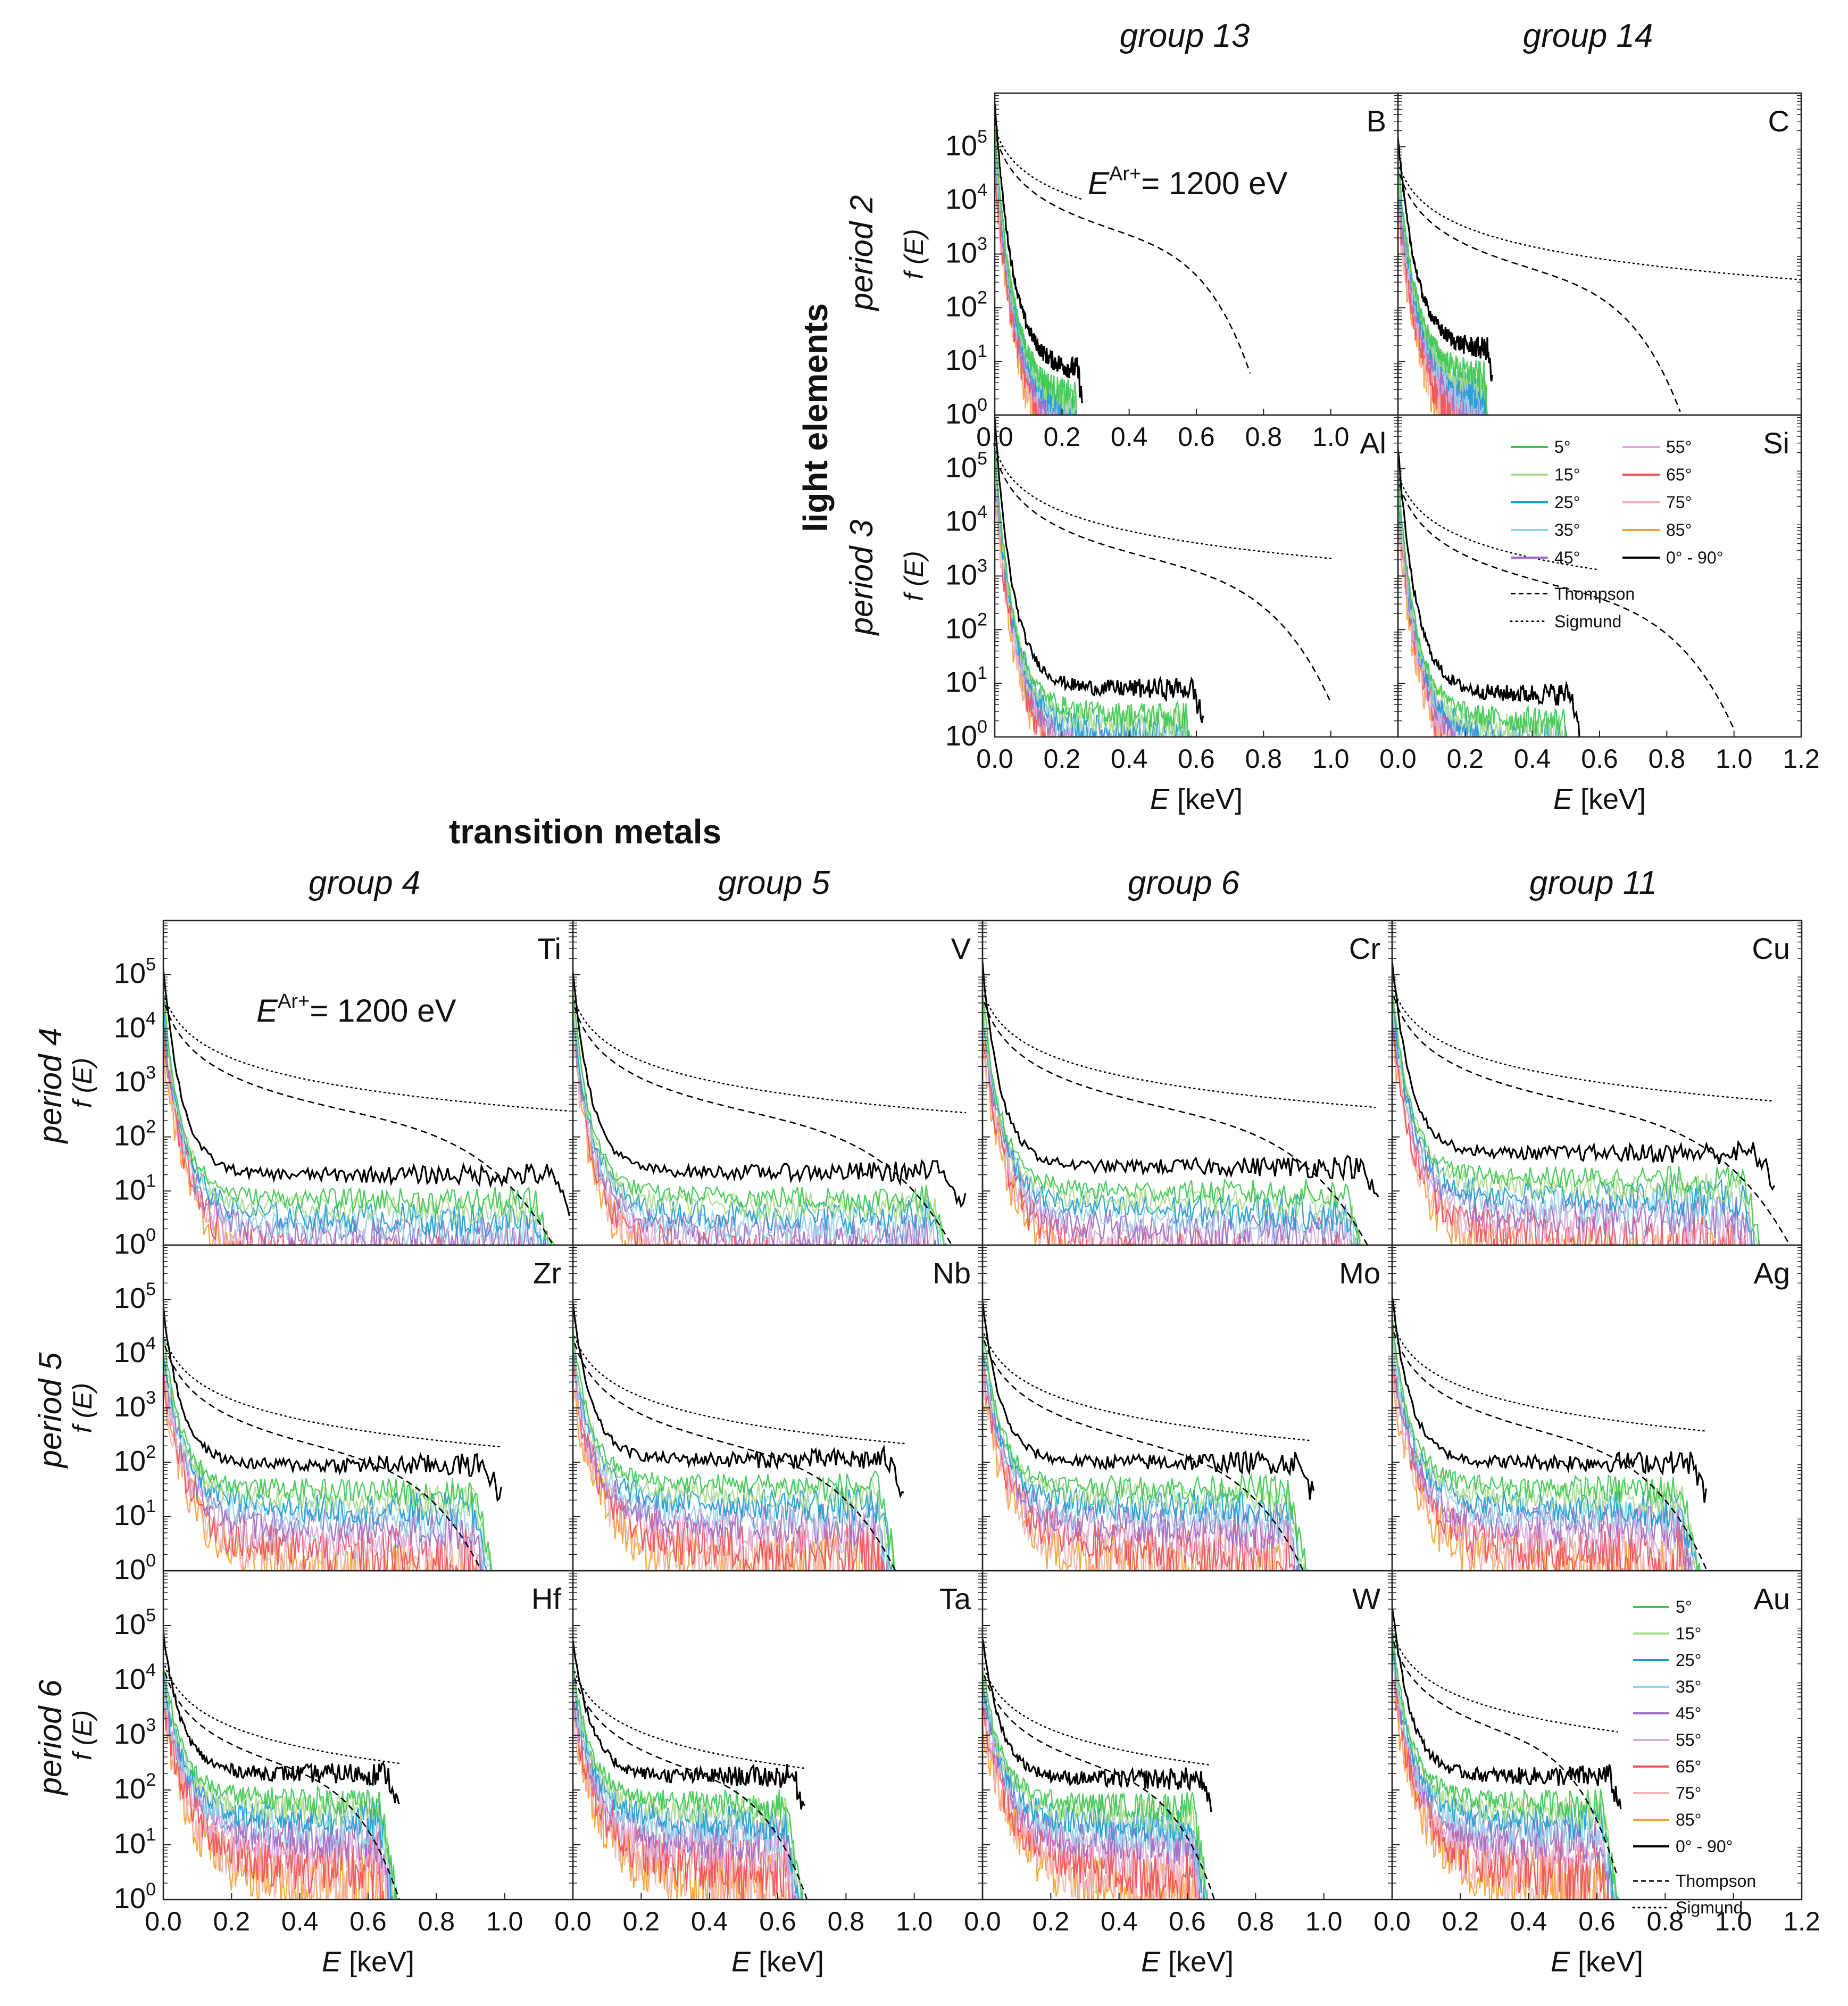 The image size is (1848, 2006). What do you see at coordinates (1466, 759) in the screenshot?
I see `x-tick-label: 0.2` at bounding box center [1466, 759].